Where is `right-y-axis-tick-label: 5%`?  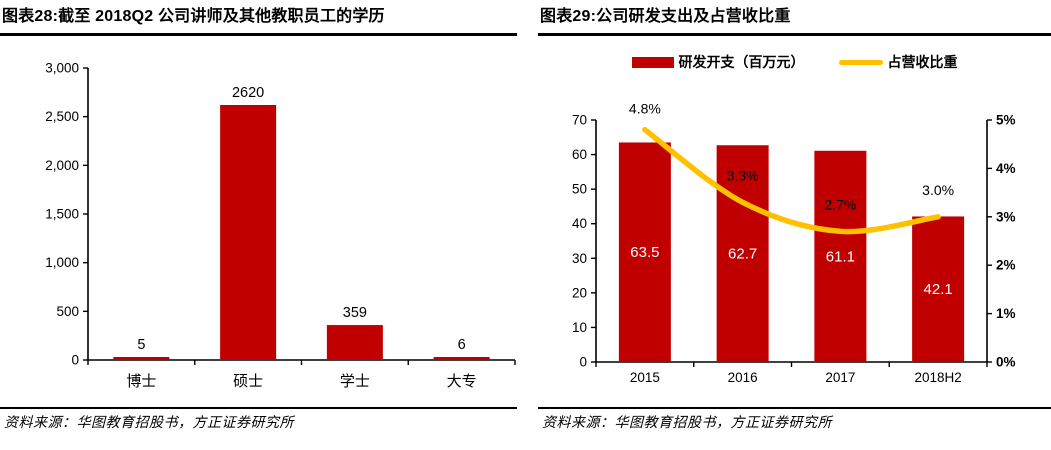 right-y-axis-tick-label: 5% is located at coordinates (1006, 120).